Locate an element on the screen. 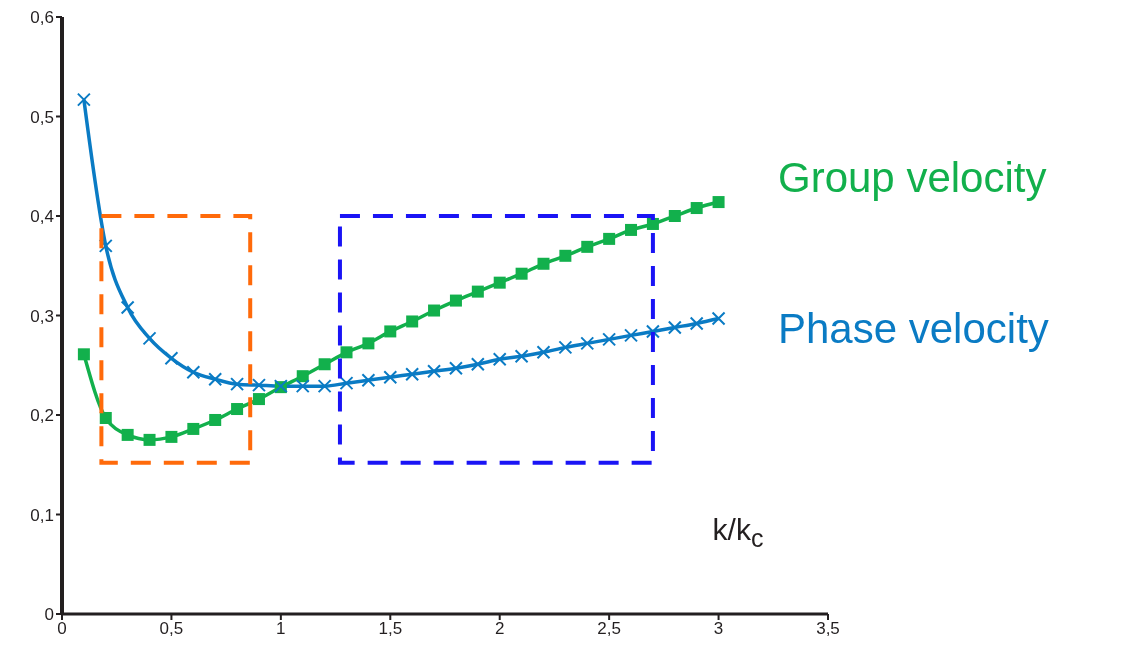 This screenshot has height=651, width=1133. x-tick-label: 1,5 is located at coordinates (390, 629).